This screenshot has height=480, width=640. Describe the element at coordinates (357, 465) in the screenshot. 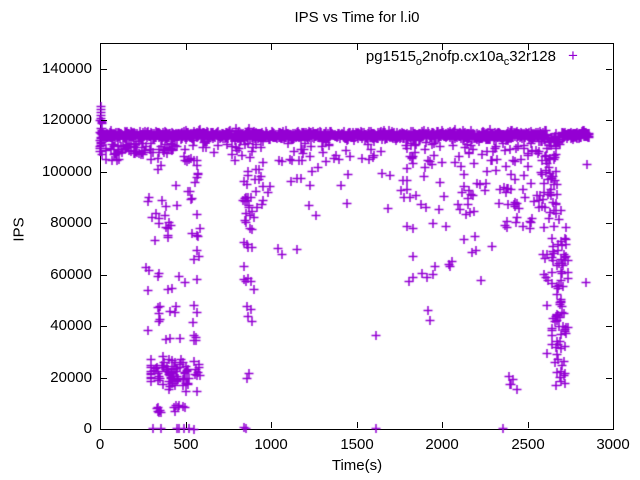

I see `x-axis-label: Time(s)` at that location.